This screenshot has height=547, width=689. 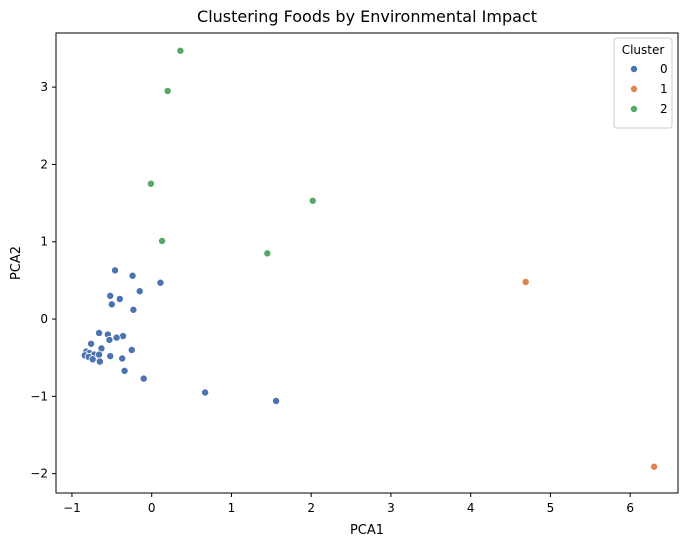 What do you see at coordinates (39, 474) in the screenshot?
I see `y-tick-label: −2` at bounding box center [39, 474].